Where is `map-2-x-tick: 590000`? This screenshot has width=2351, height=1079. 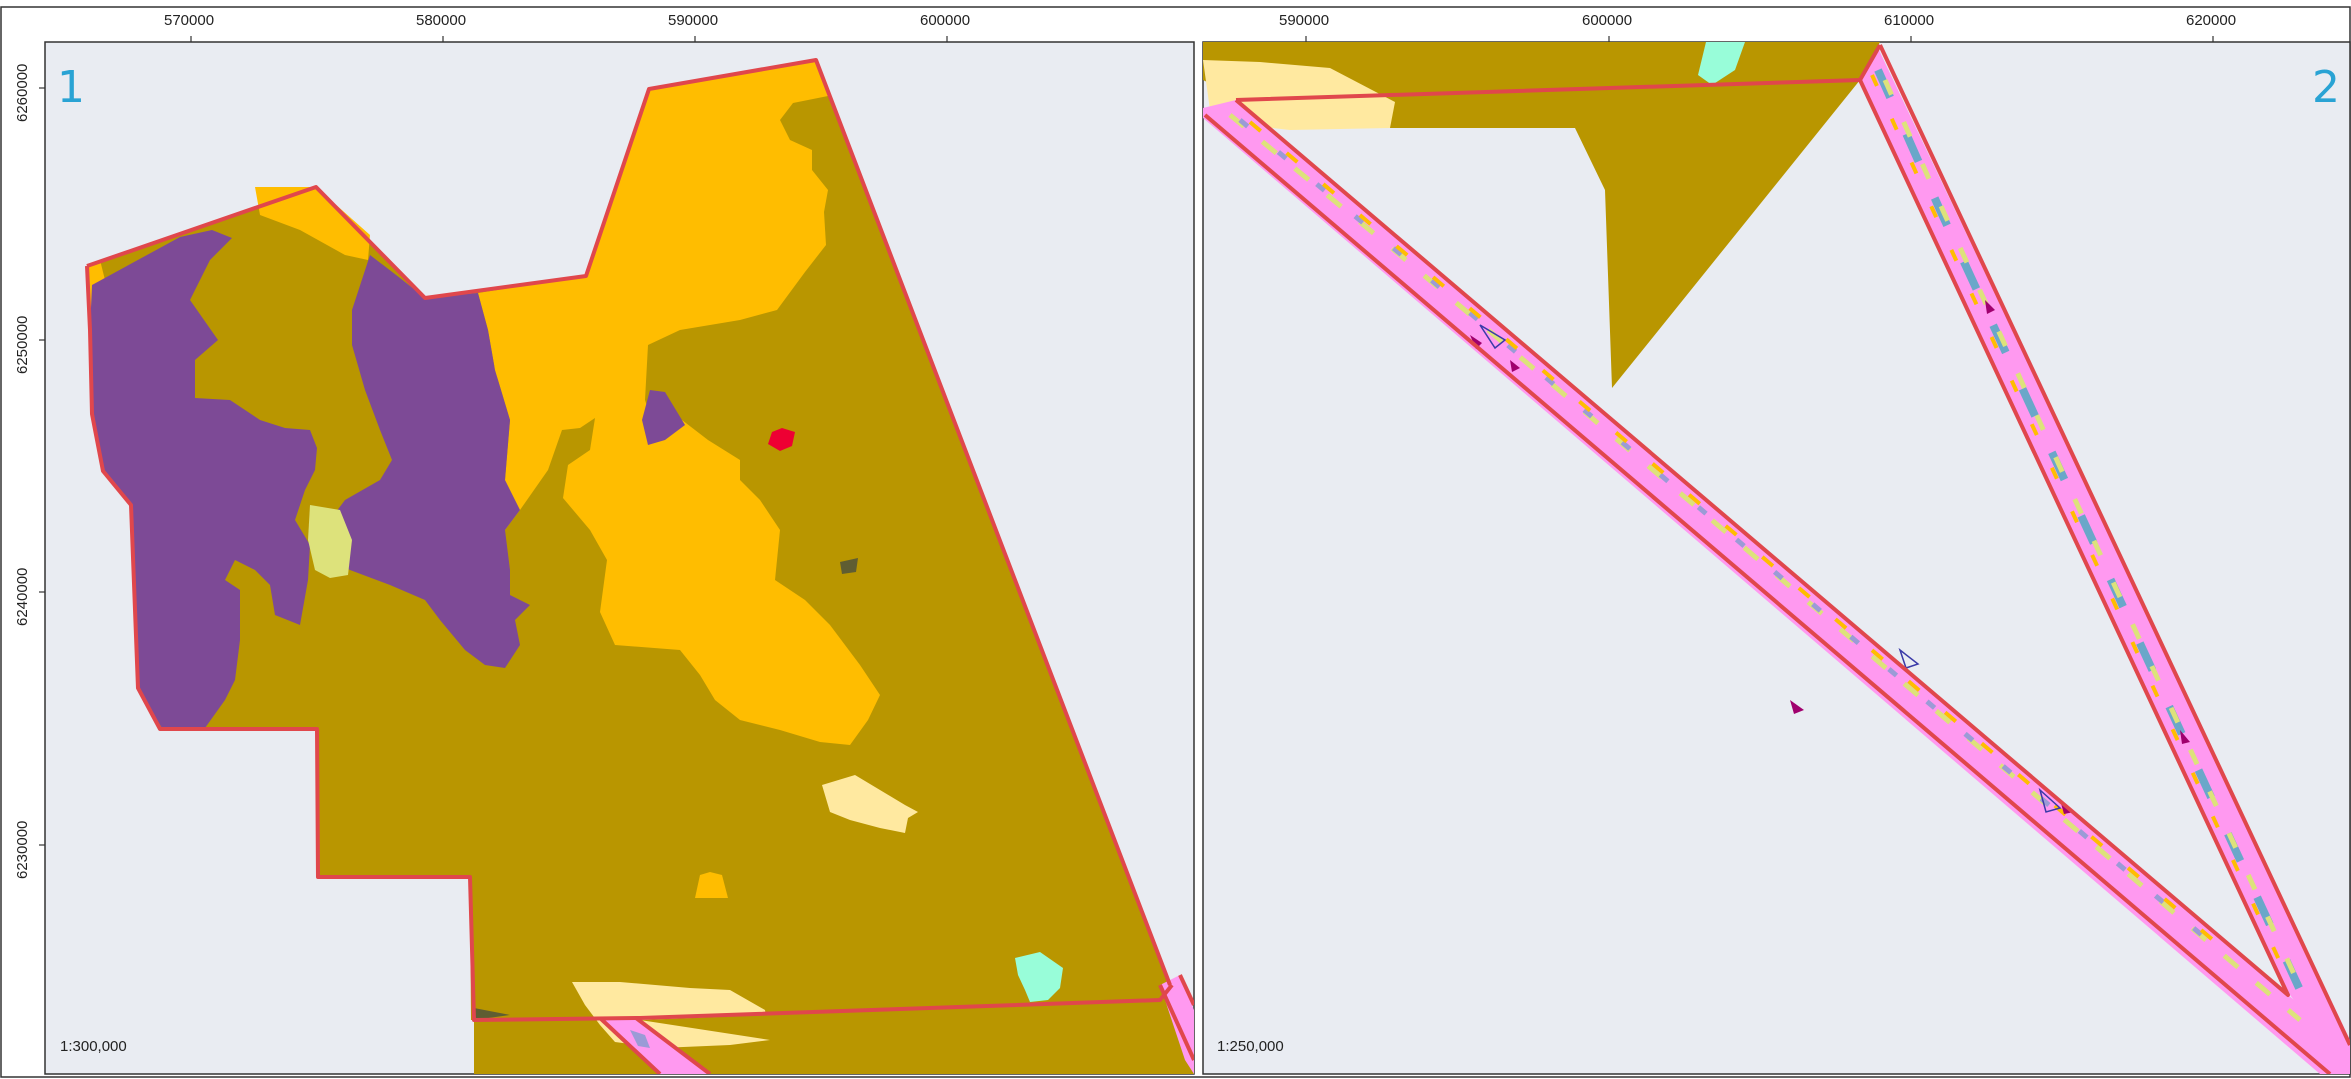 map-2-x-tick: 590000 is located at coordinates (1304, 20).